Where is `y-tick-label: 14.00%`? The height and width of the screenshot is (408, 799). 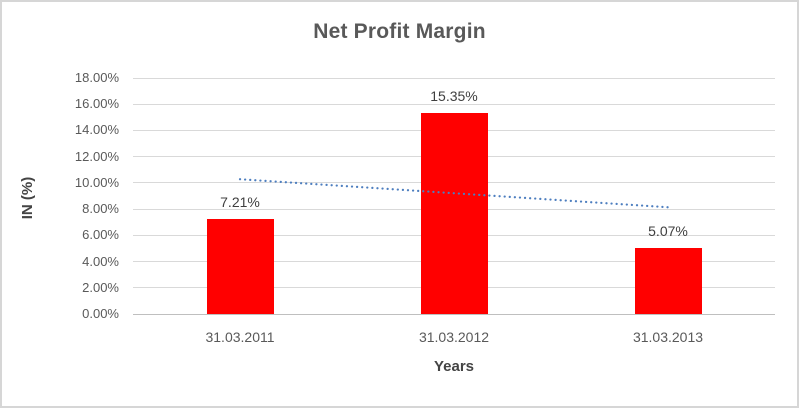
y-tick-label: 14.00% is located at coordinates (96, 130).